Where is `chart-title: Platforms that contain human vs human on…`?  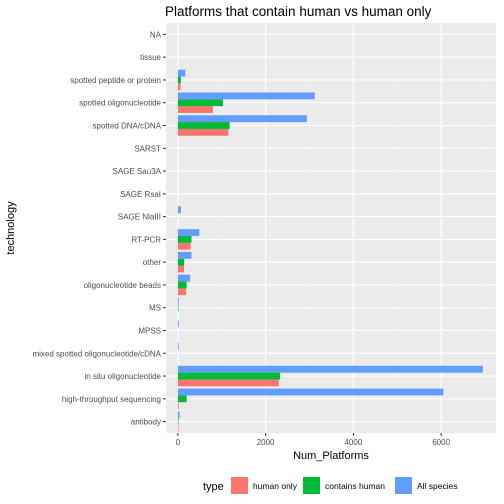
chart-title: Platforms that contain human vs human on… is located at coordinates (298, 11).